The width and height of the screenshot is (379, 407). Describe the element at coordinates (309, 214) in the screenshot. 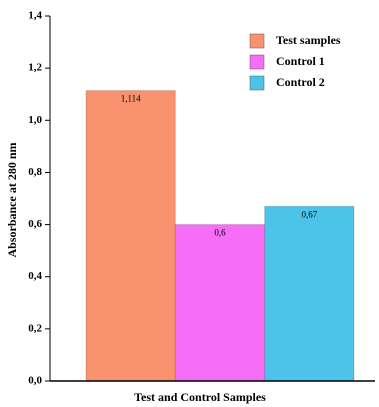

I see `value-label: 0,67` at that location.